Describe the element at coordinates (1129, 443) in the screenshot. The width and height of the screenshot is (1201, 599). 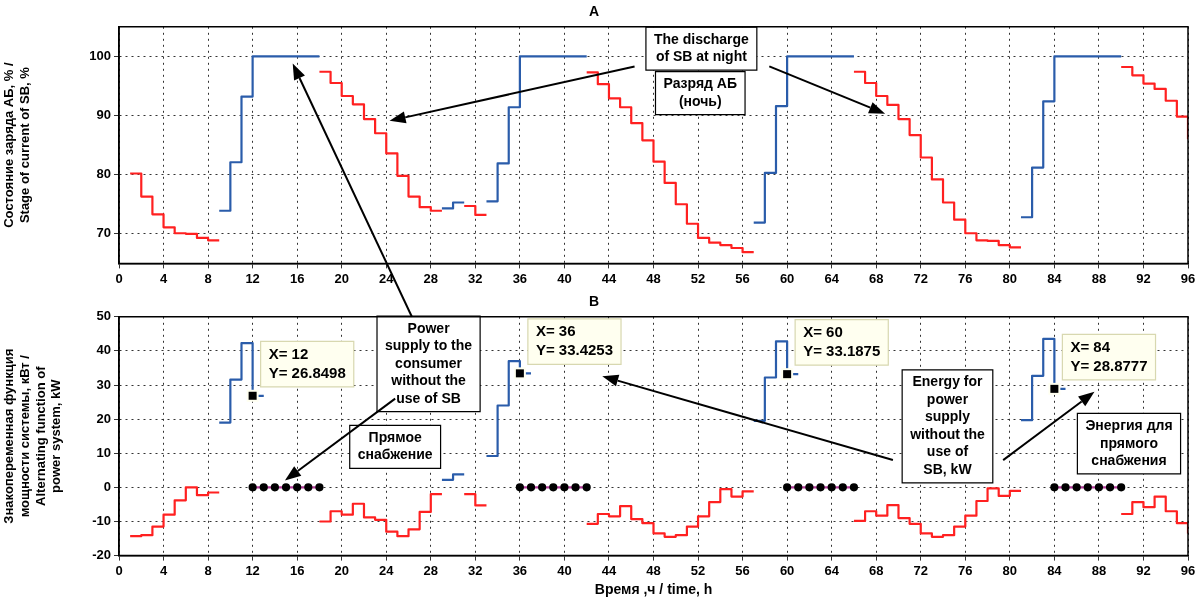
I see `annotation: Энергия для прямого снабжения` at that location.